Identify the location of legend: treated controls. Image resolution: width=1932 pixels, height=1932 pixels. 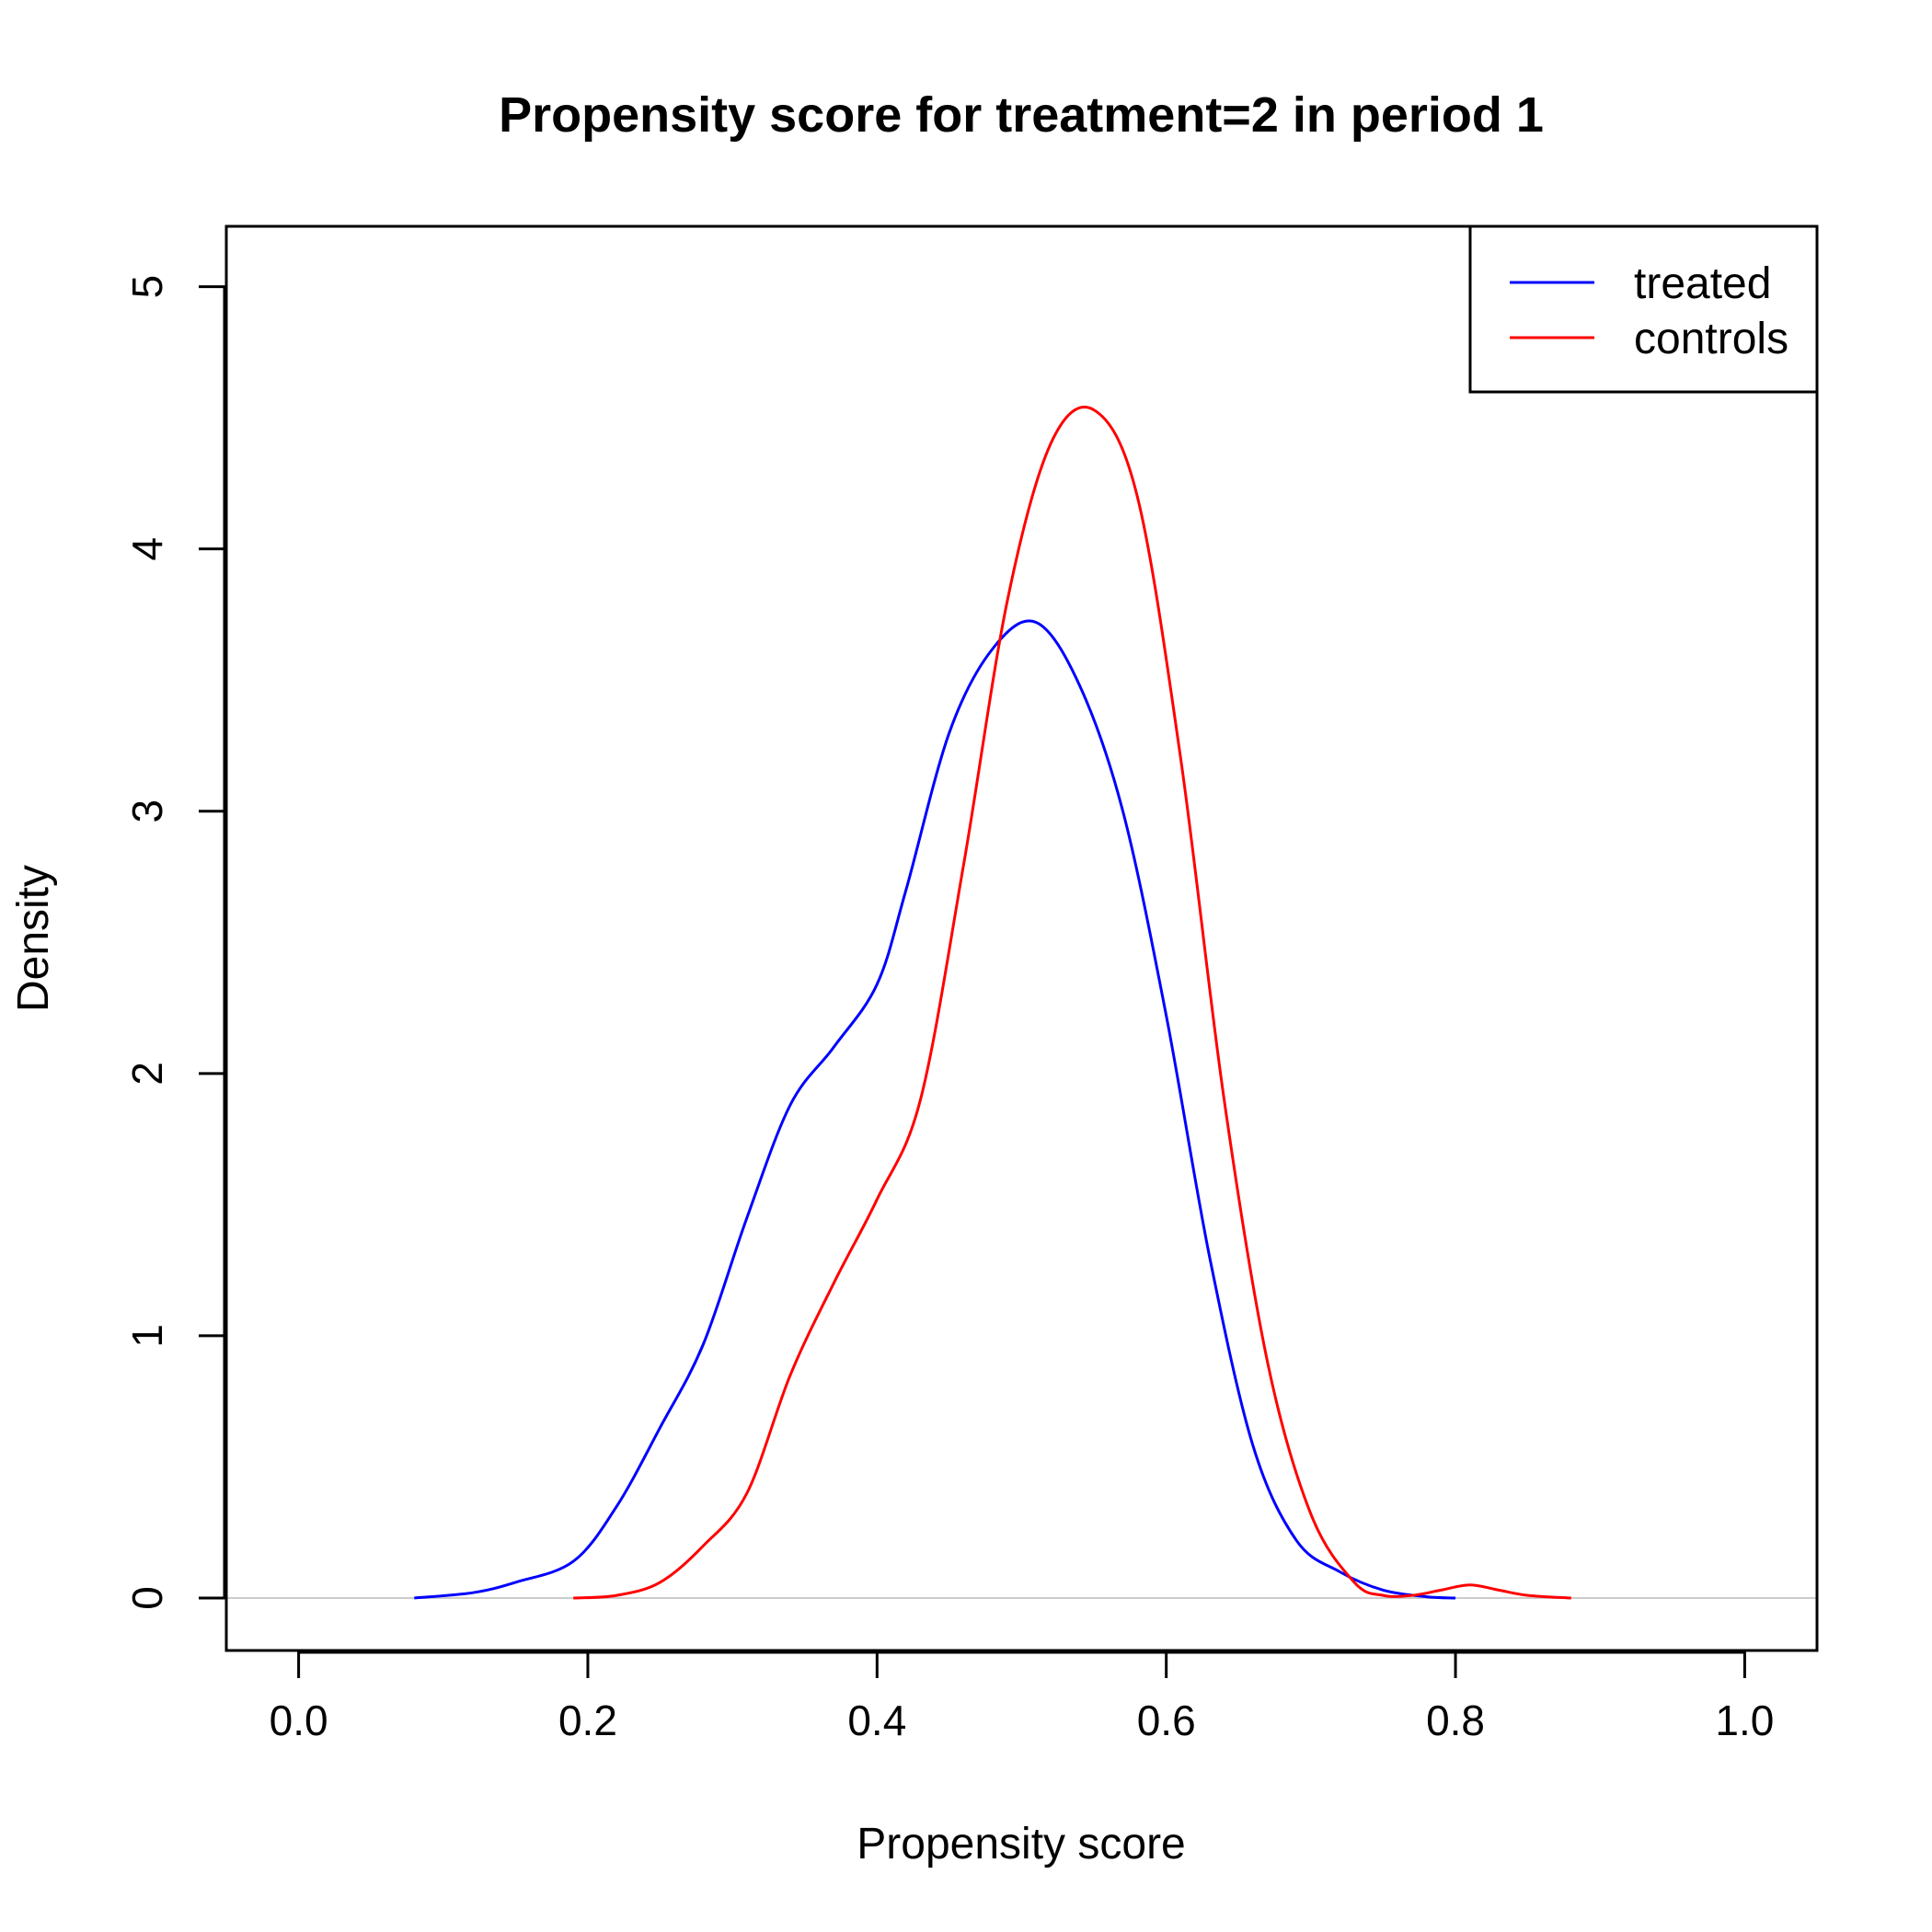
(1643, 309).